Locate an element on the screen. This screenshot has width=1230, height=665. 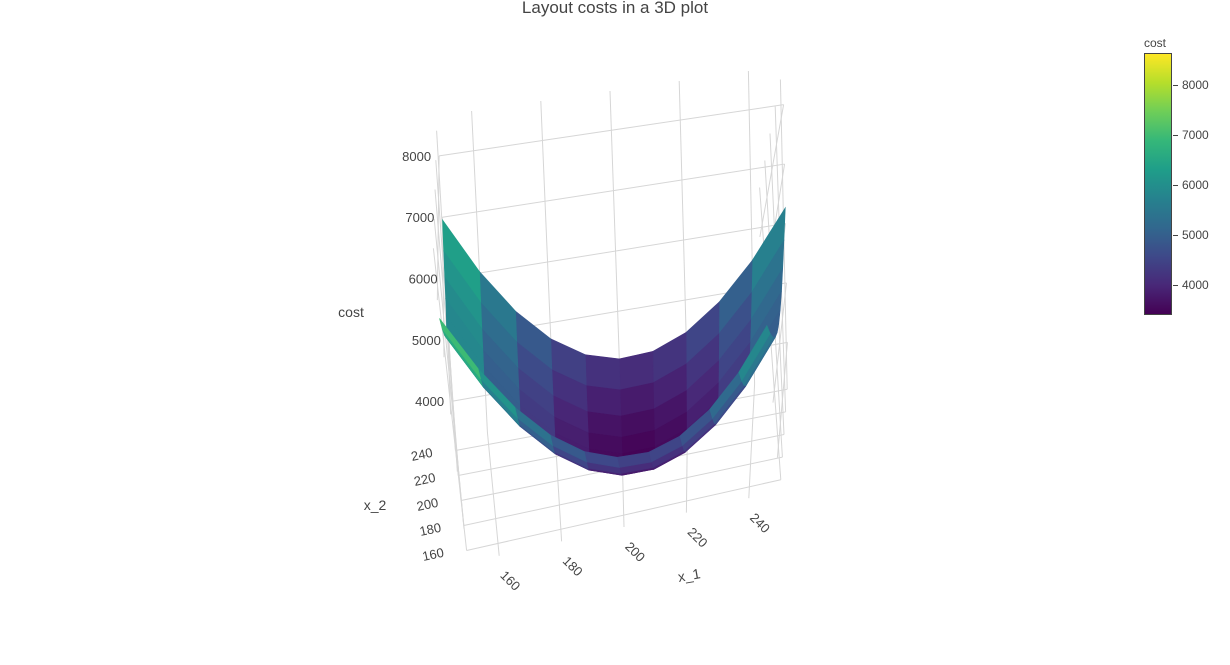
x-tick-label: 220 is located at coordinates (698, 537).